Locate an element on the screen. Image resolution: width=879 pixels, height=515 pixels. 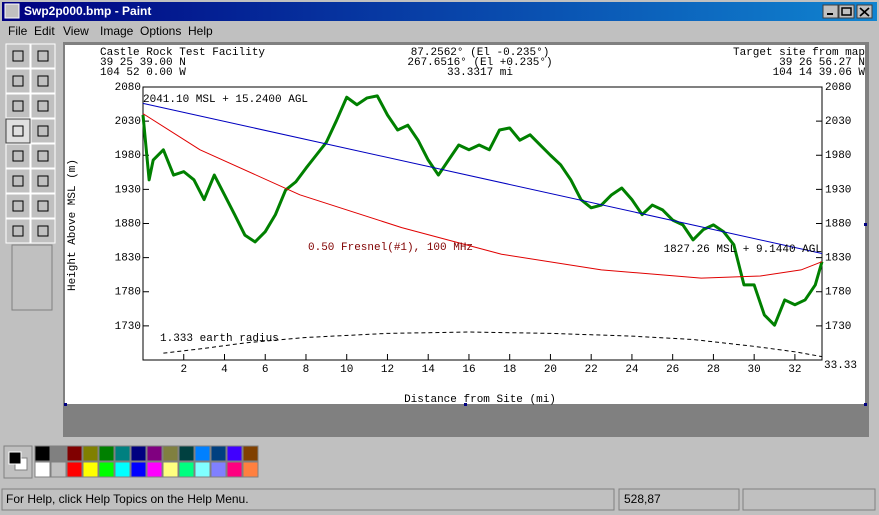
y-tick-label: 1930 is located at coordinates (128, 190).